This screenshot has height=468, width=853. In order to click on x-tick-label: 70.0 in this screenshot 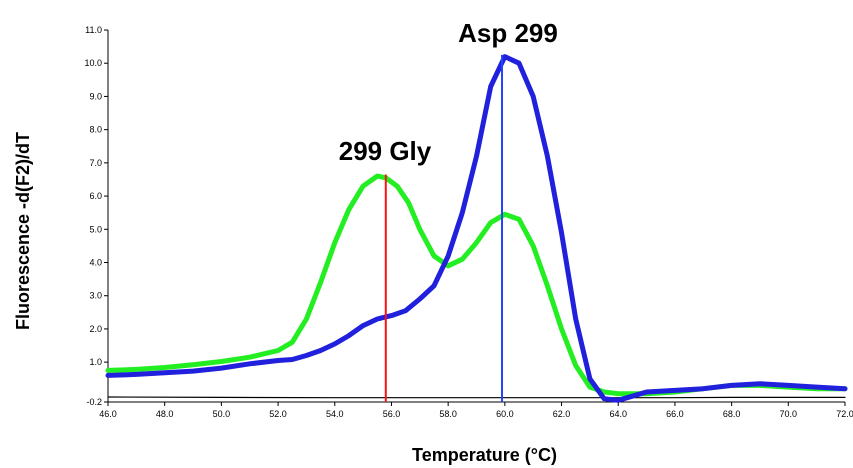, I will do `click(789, 414)`.